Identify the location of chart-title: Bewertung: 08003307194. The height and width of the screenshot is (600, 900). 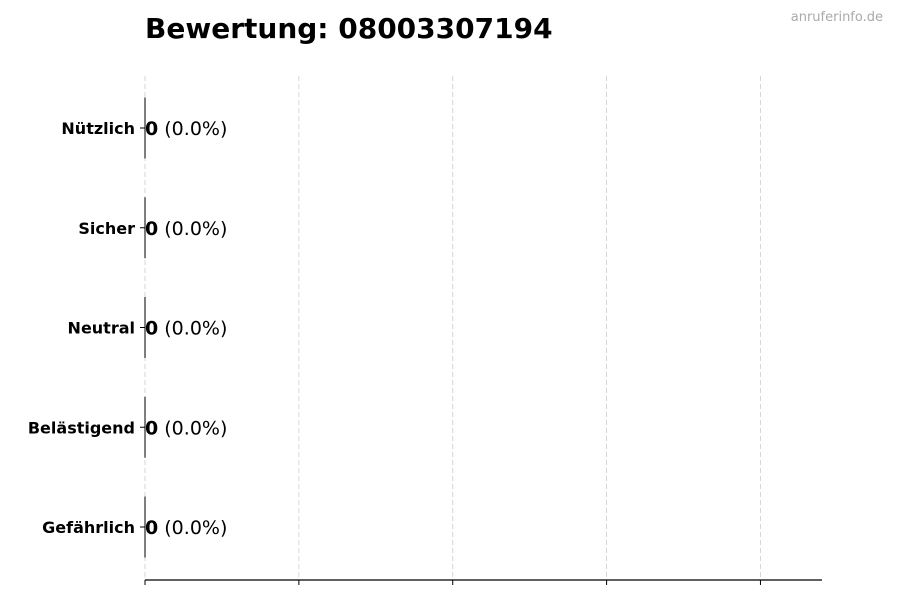
(349, 28).